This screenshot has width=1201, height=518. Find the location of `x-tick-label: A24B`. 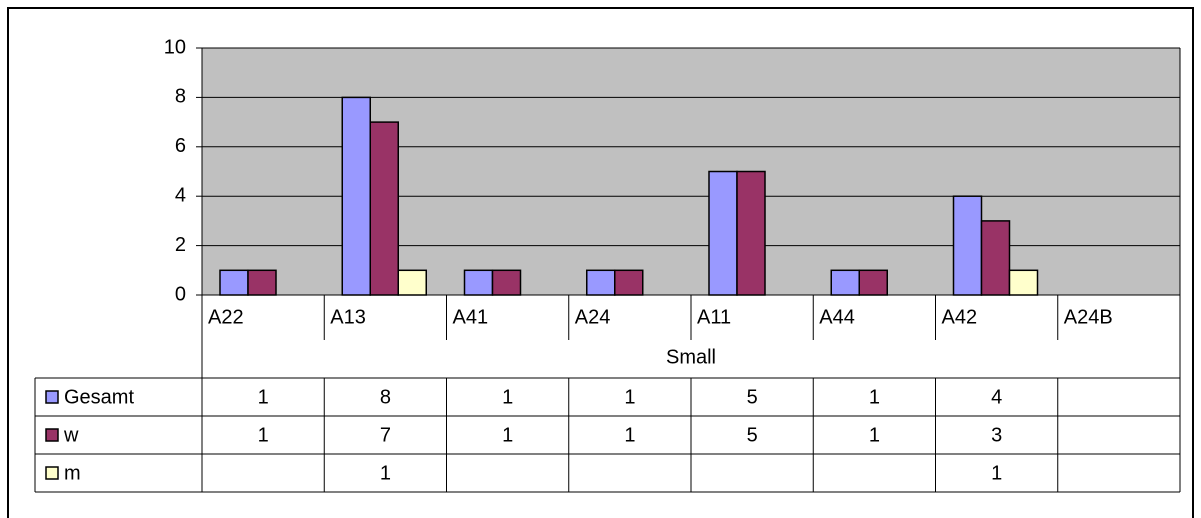

x-tick-label: A24B is located at coordinates (1088, 317).